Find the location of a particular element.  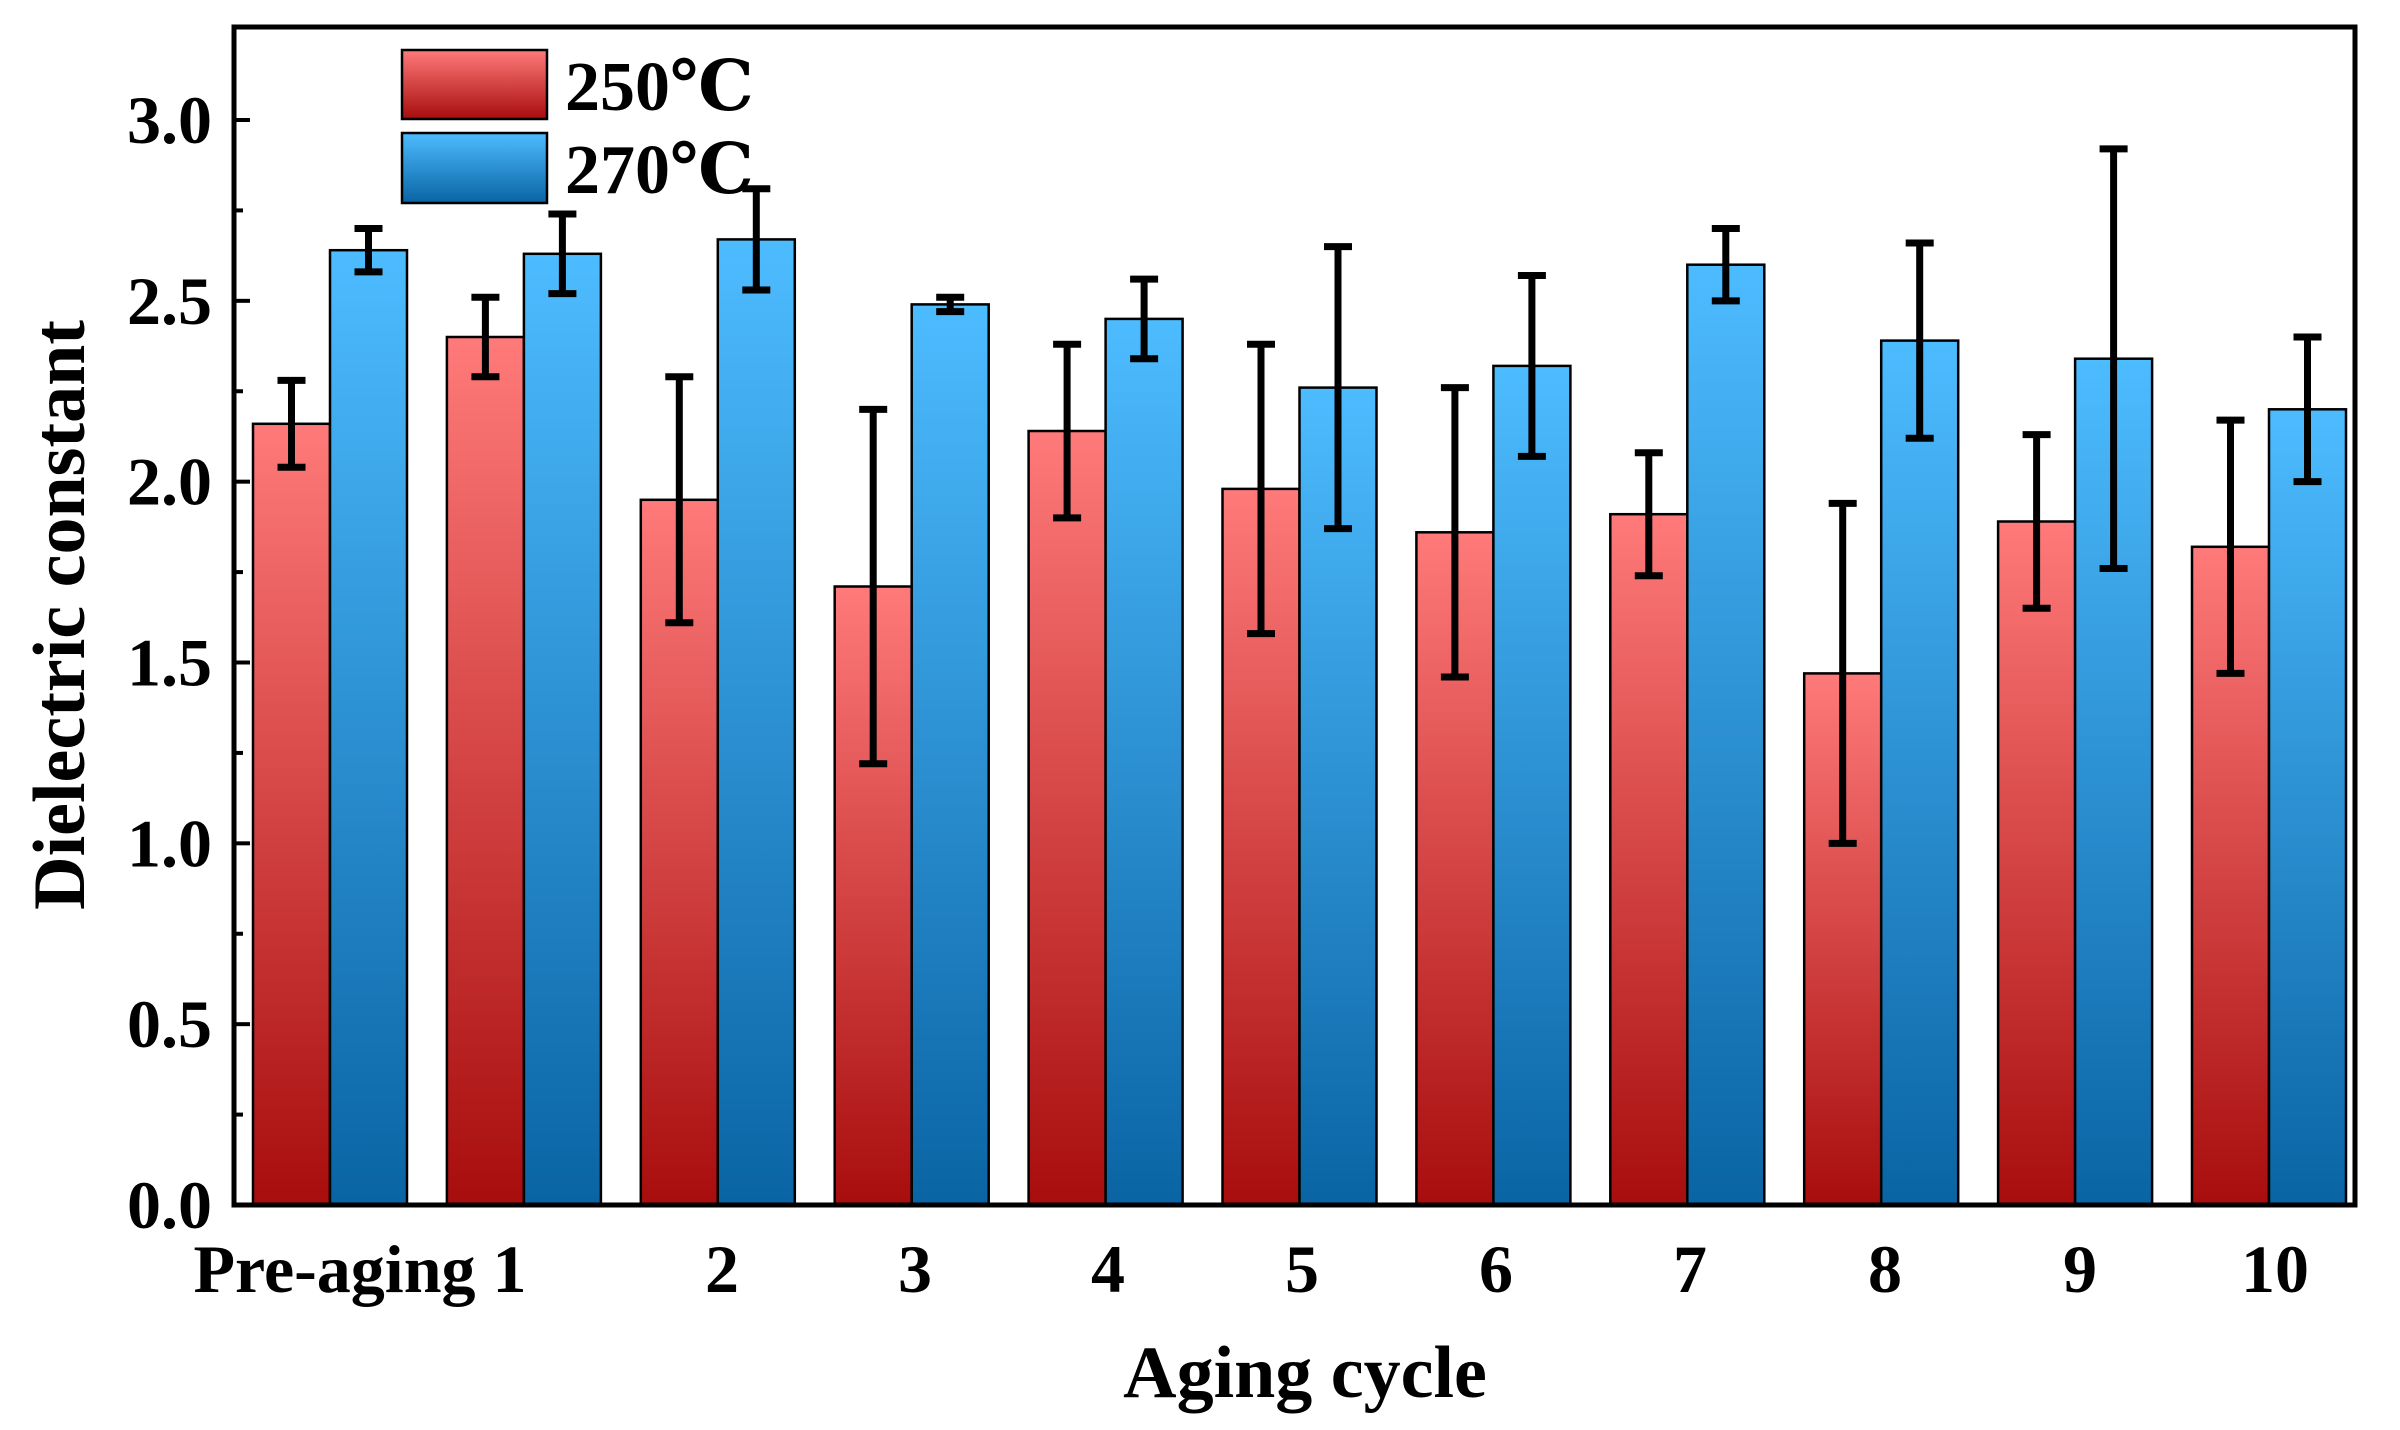

y-tick-label-0: 0.0 is located at coordinates (169, 1205).